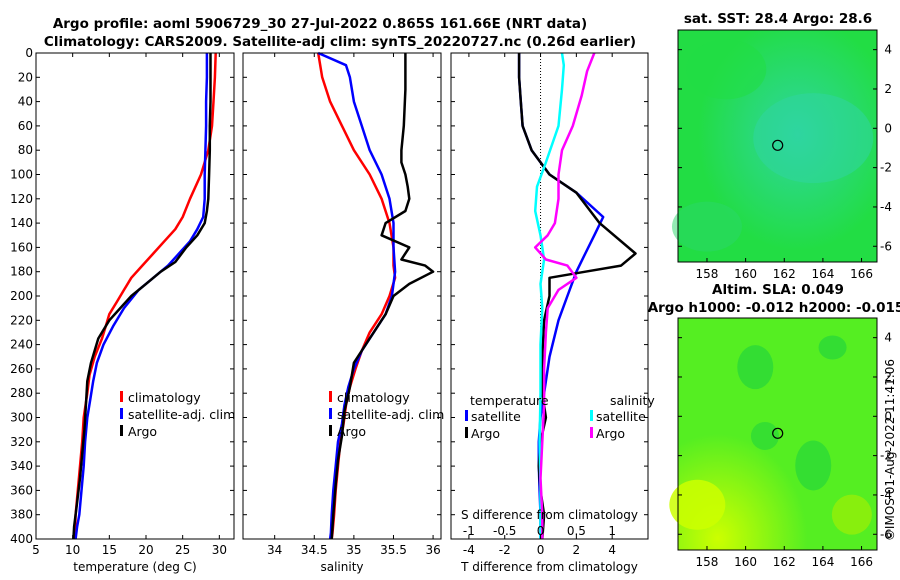 This screenshot has height=580, width=900. I want to click on sst-map-panel: 158 160 162 164 166 4 2 0 -2 -4 -6, so click(781, 155).